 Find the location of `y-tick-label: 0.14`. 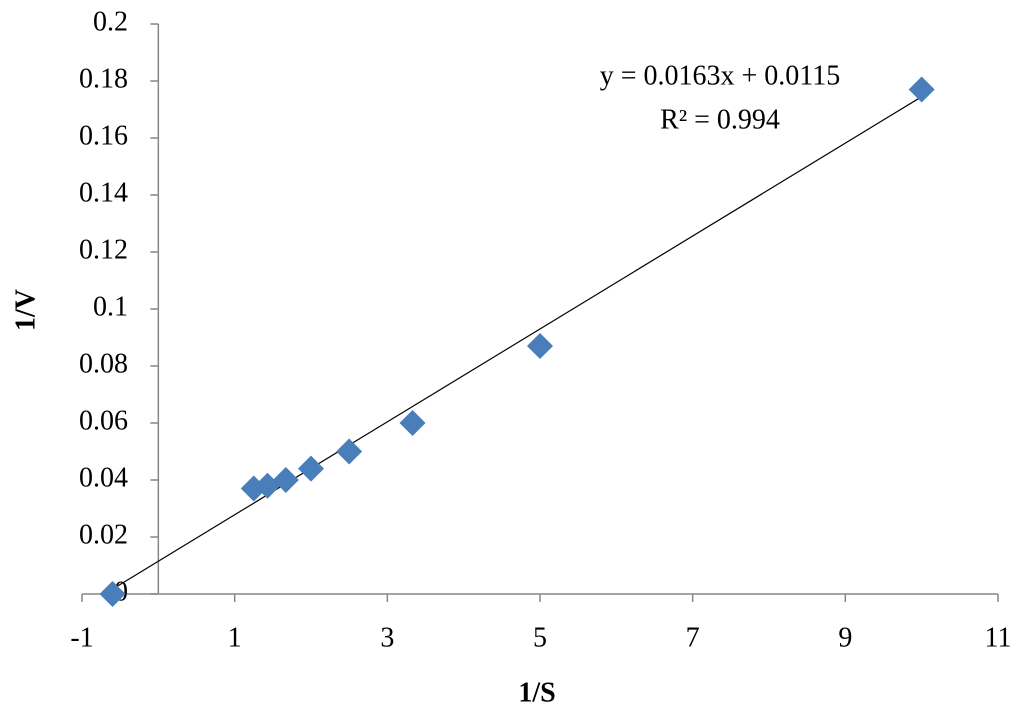

y-tick-label: 0.14 is located at coordinates (103, 192).